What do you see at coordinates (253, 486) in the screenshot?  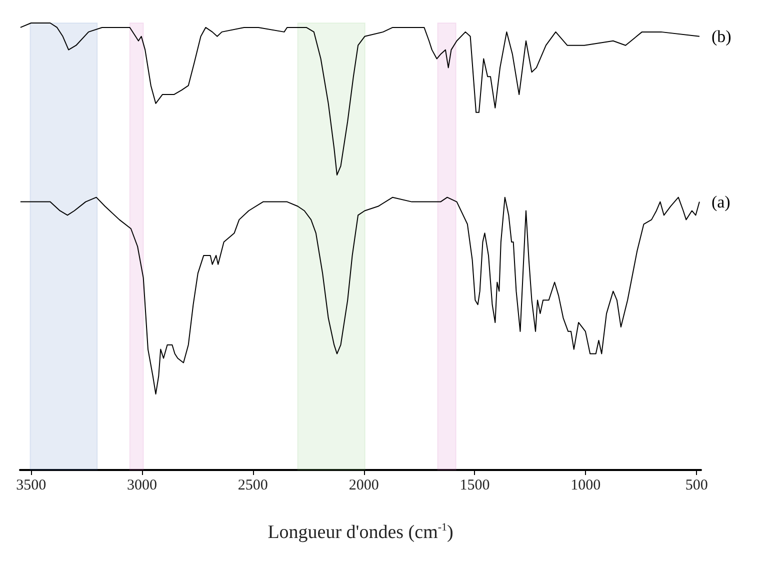 I see `x-tick-label: 2500` at bounding box center [253, 486].